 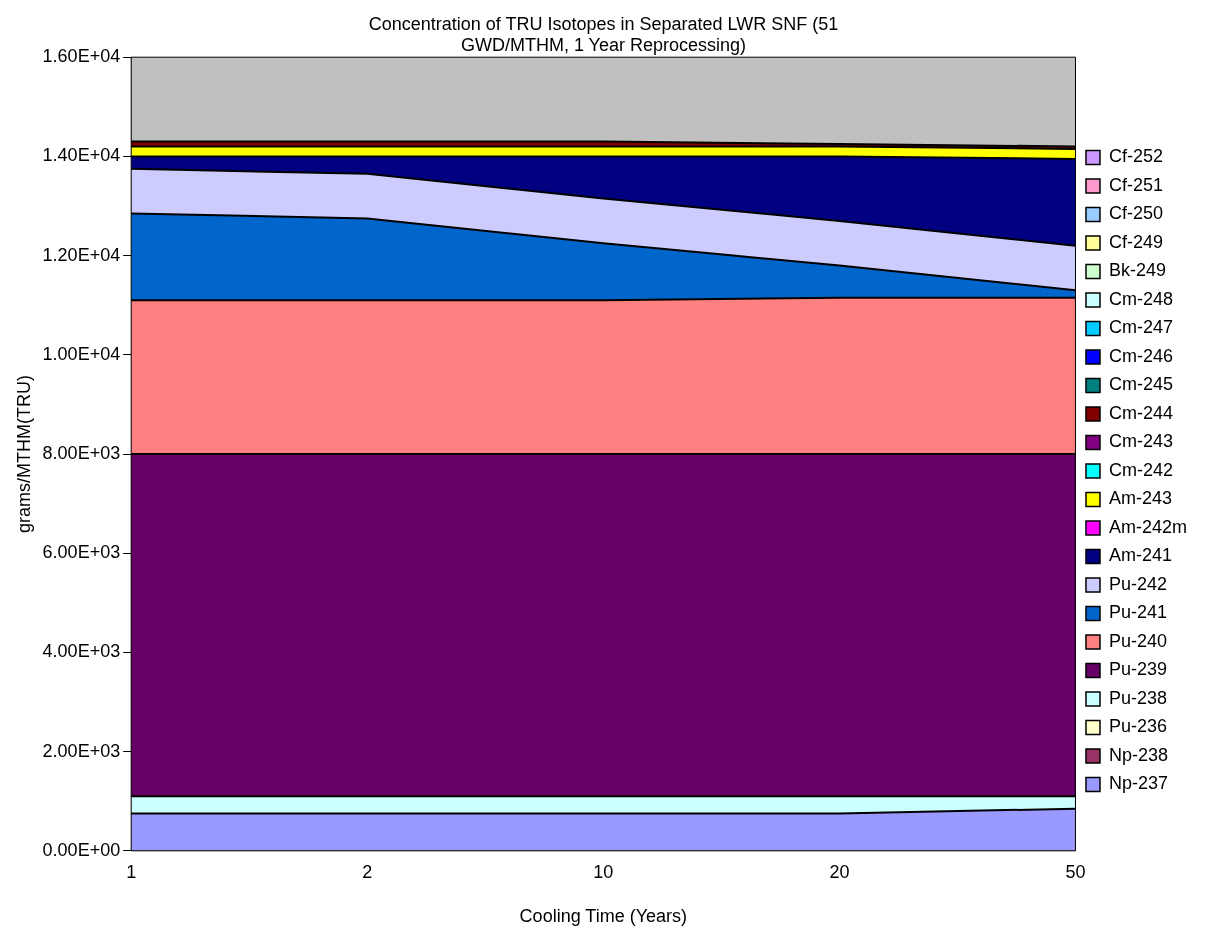 What do you see at coordinates (603, 871) in the screenshot?
I see `x-tick-label: 10` at bounding box center [603, 871].